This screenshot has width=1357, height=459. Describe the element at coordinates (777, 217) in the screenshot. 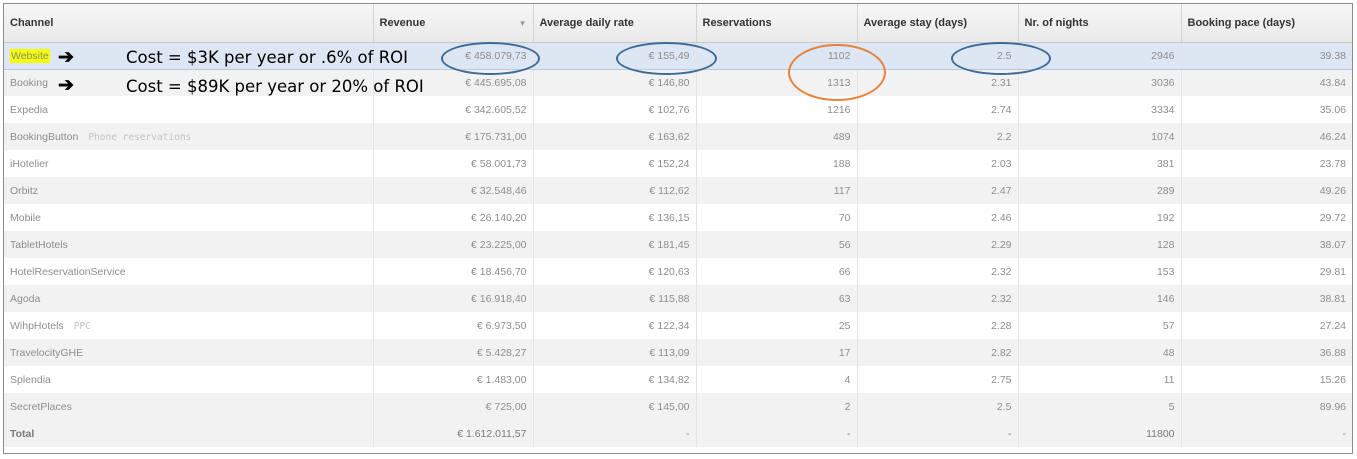

I see `cell-reservations: 70` at that location.